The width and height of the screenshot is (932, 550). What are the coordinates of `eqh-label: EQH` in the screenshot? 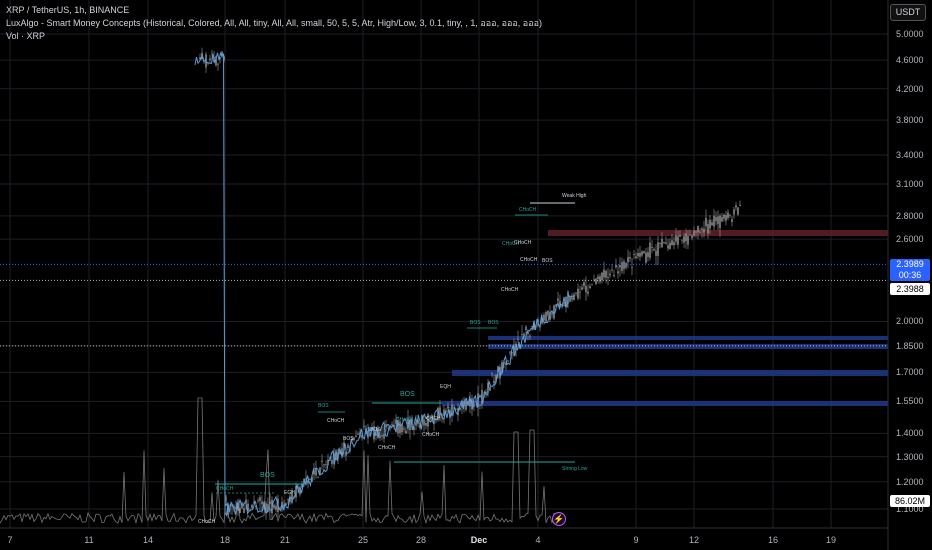 It's located at (445, 387).